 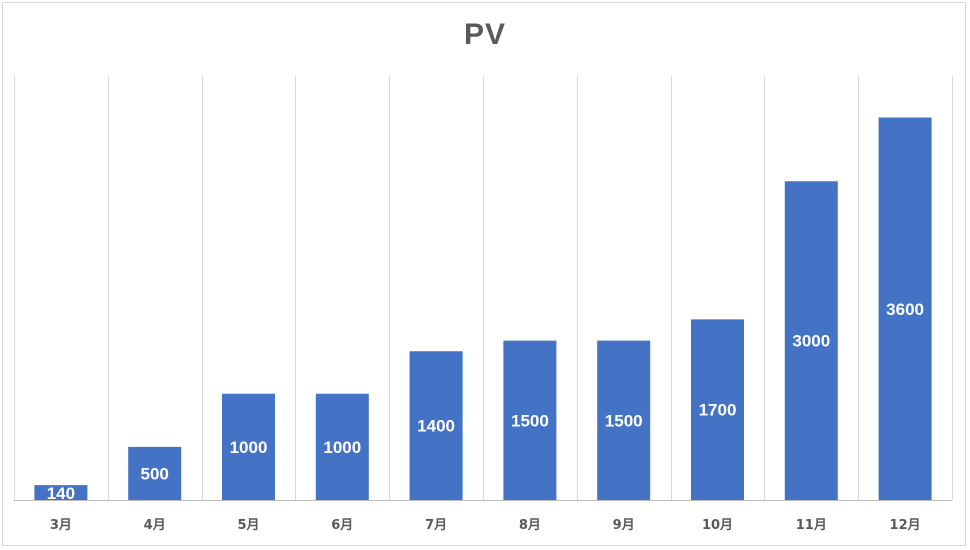 I want to click on data-label: 140, so click(x=61, y=493).